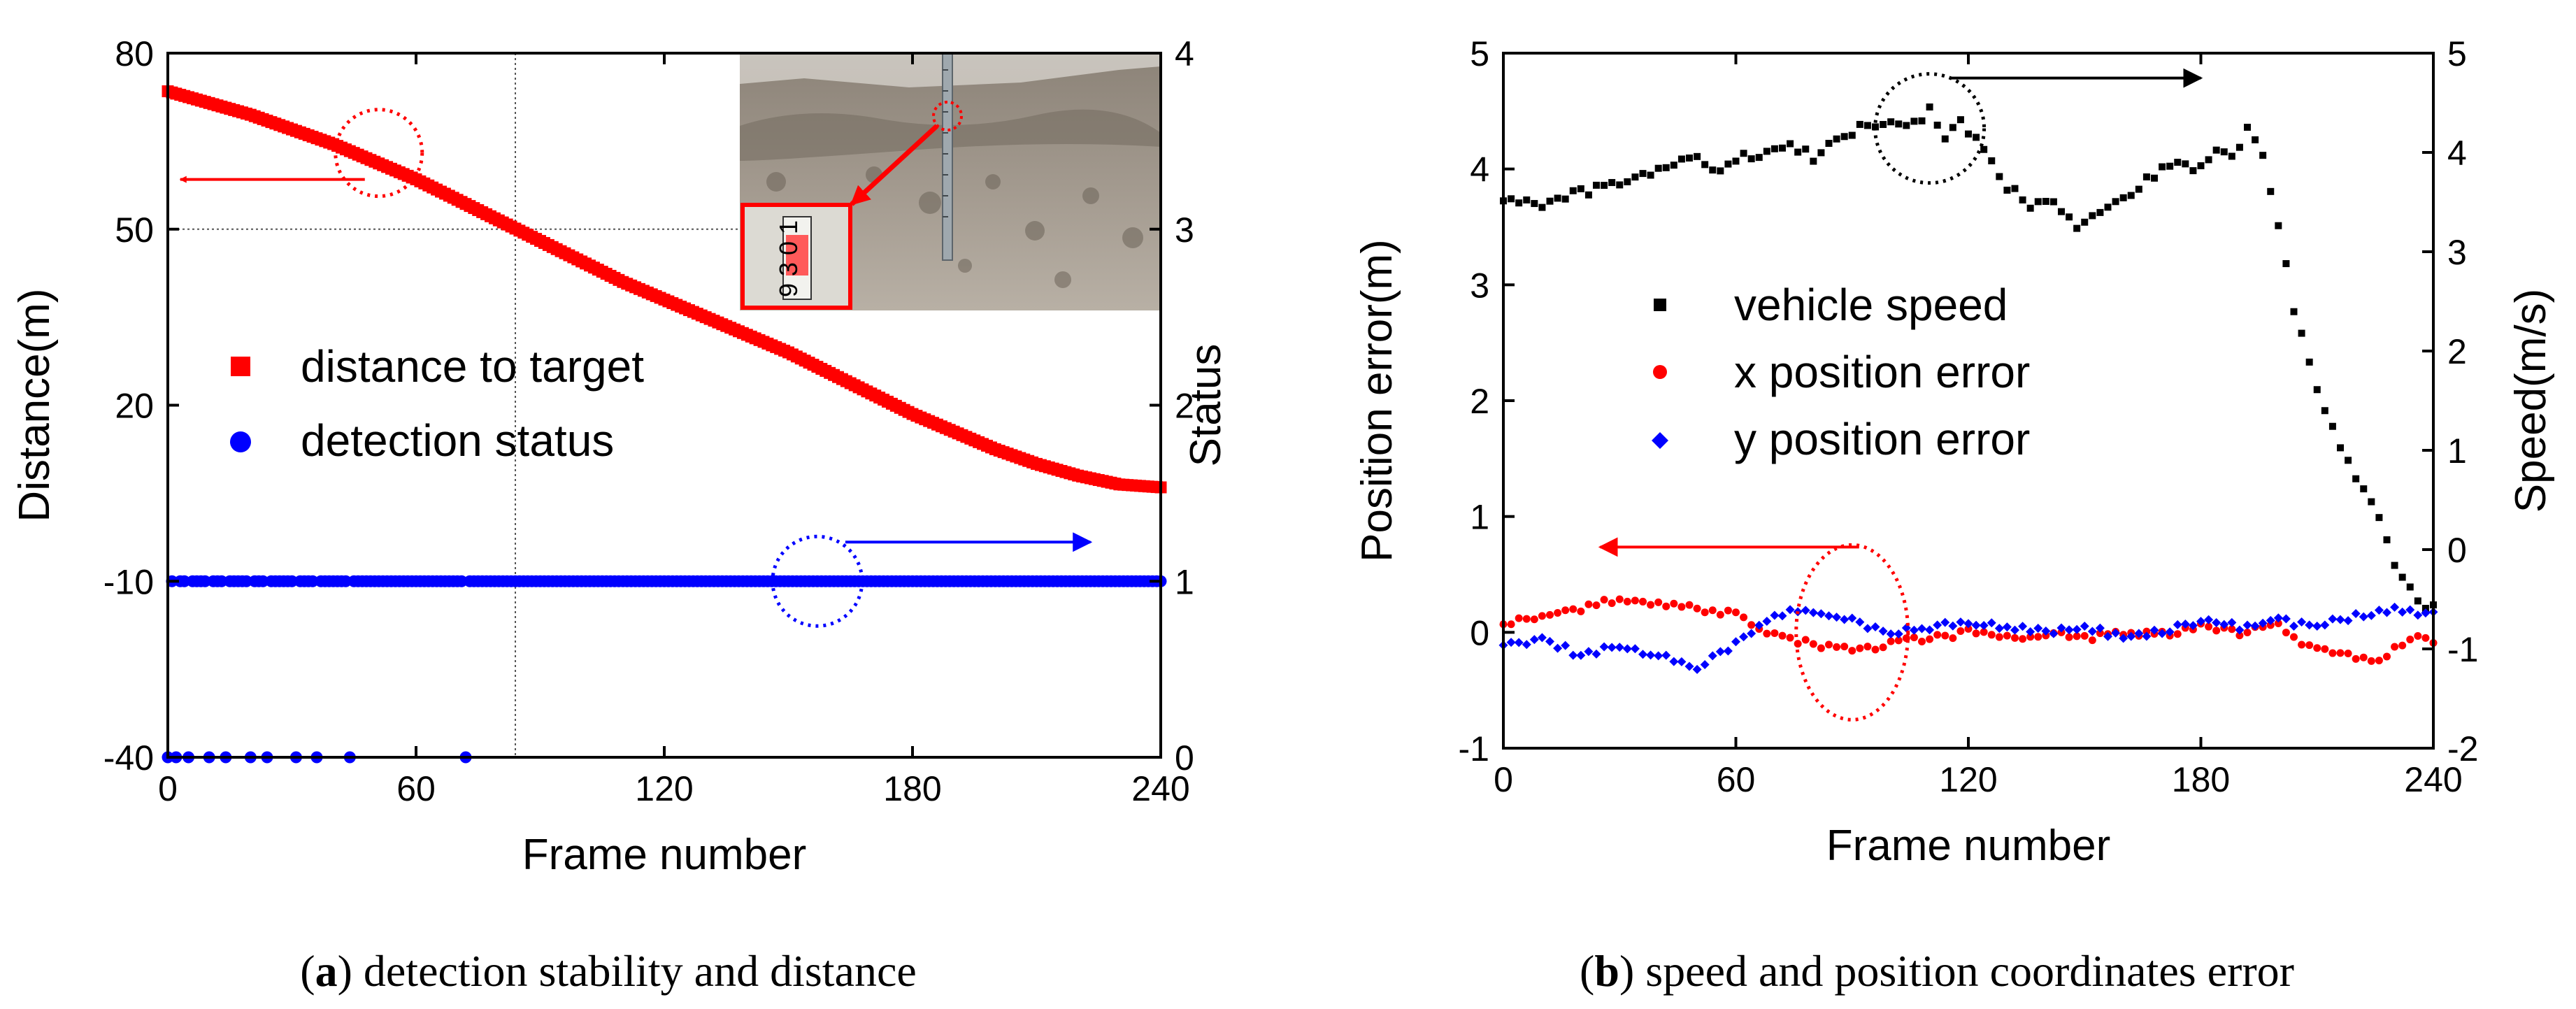 The height and width of the screenshot is (1009, 2576). Describe the element at coordinates (1871, 305) in the screenshot. I see `legend-label-speed: vehicle speed` at that location.